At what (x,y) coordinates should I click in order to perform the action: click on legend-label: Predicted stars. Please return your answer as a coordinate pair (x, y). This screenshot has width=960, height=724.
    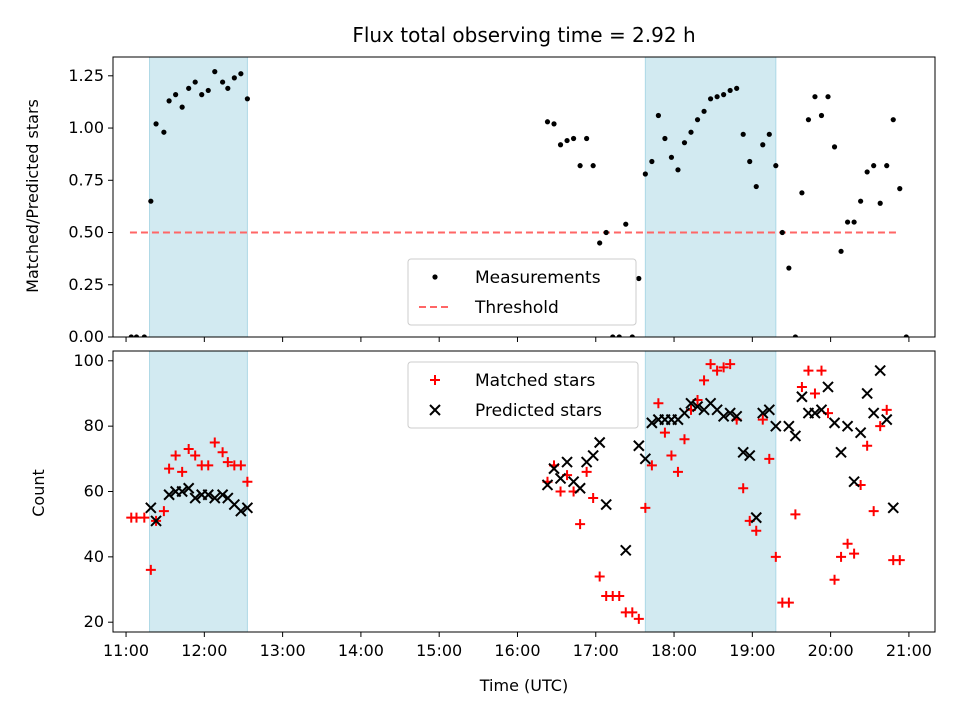
    Looking at the image, I should click on (538, 411).